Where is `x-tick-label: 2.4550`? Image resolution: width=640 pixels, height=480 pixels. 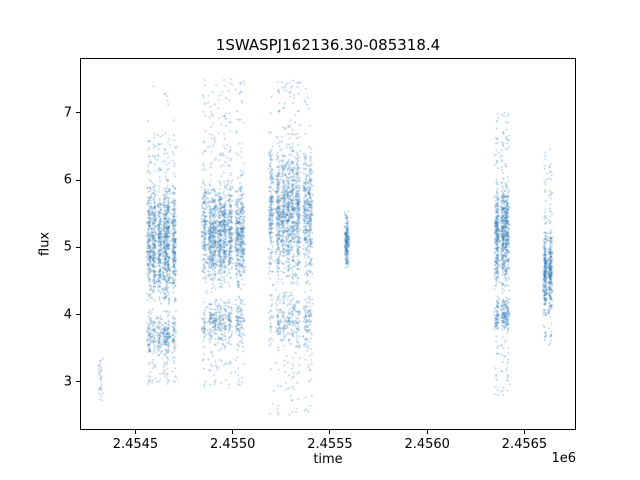
x-tick-label: 2.4550 is located at coordinates (232, 444).